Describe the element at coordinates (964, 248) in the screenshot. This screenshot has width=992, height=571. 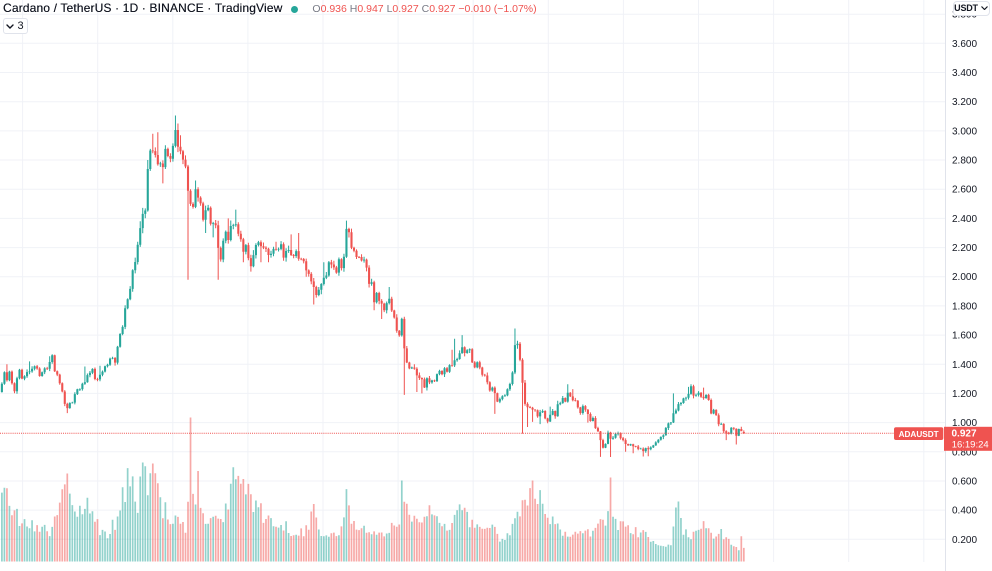
I see `svg-text: 2.200` at that location.